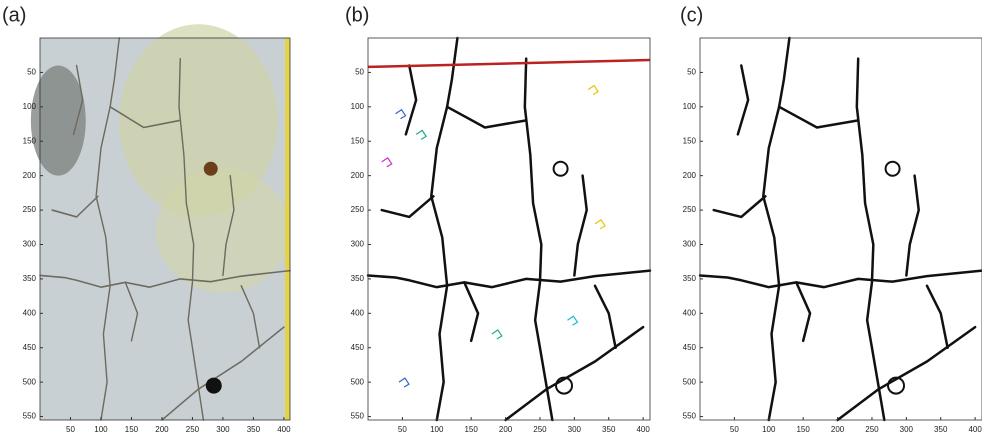 This screenshot has height=445, width=982. What do you see at coordinates (14, 15) in the screenshot?
I see `panel-label: (a)` at bounding box center [14, 15].